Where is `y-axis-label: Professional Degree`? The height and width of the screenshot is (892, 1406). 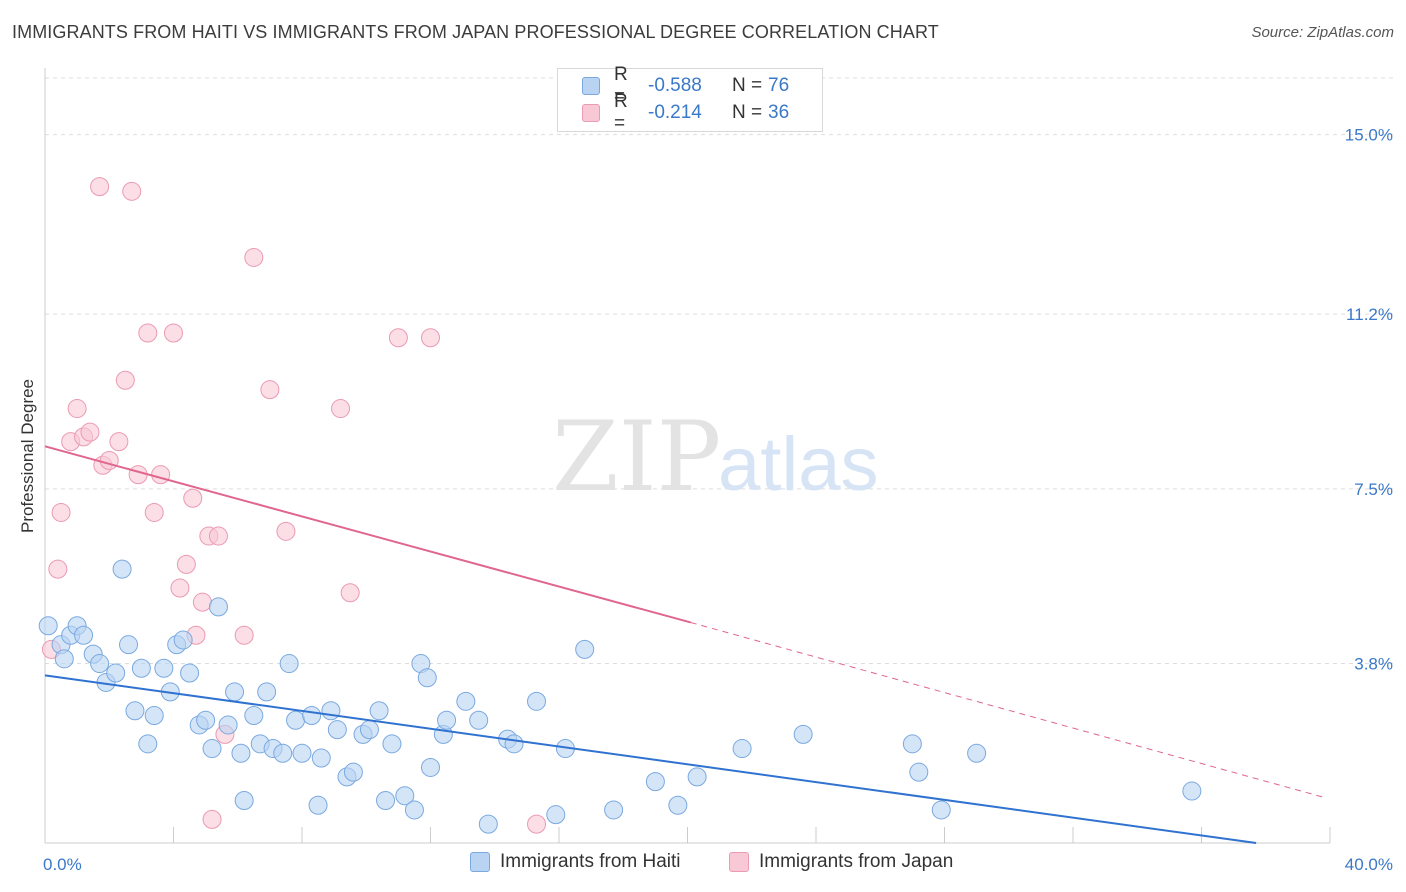
y-axis-label: Professional Degree is located at coordinates (27, 456).